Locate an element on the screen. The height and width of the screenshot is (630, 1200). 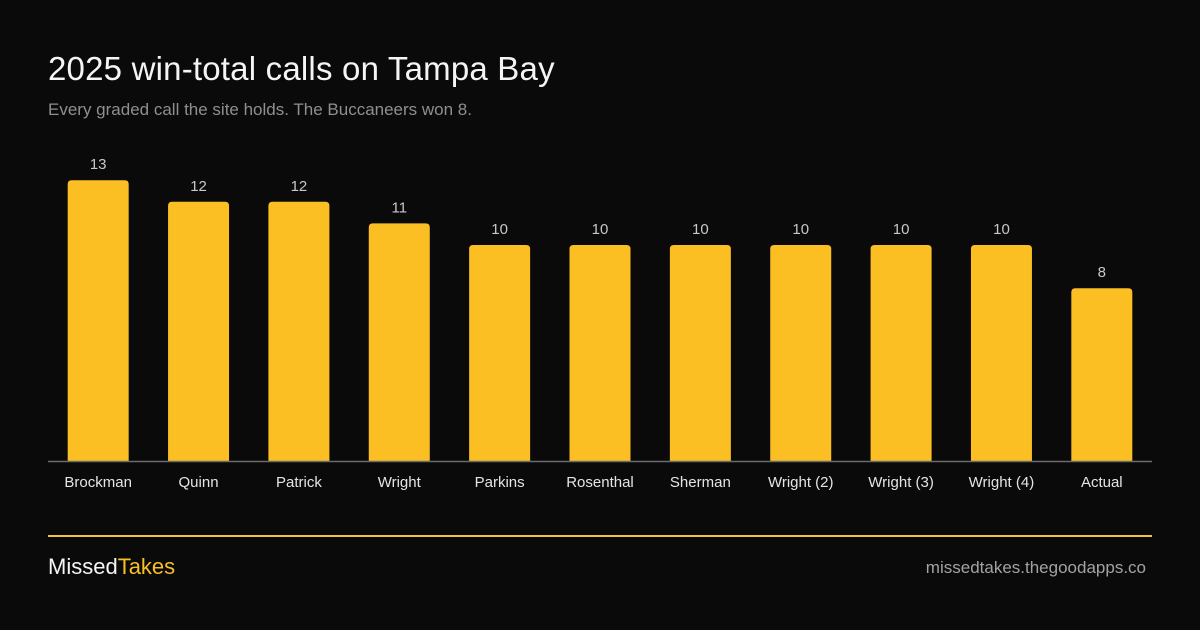
bar-sherman is located at coordinates (700, 353).